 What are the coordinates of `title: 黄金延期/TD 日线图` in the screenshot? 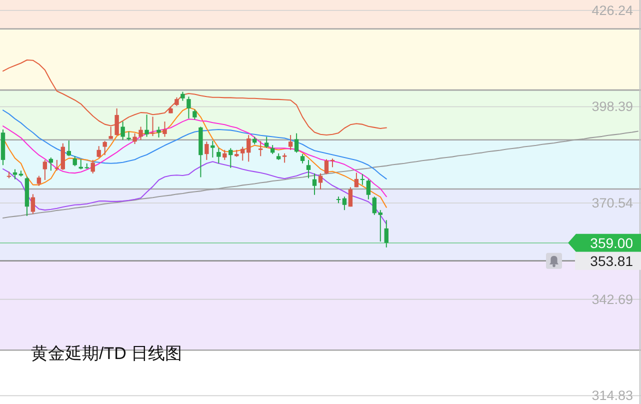 It's located at (106, 353).